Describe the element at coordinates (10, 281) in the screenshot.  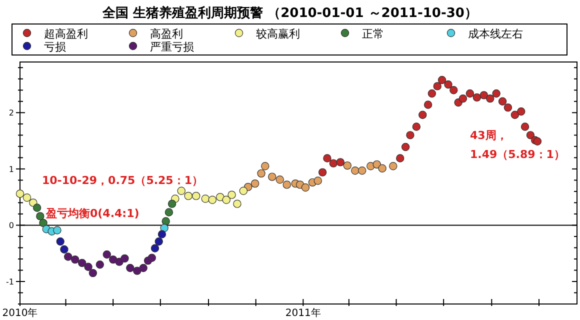
I see `y-tick-label: -1` at that location.